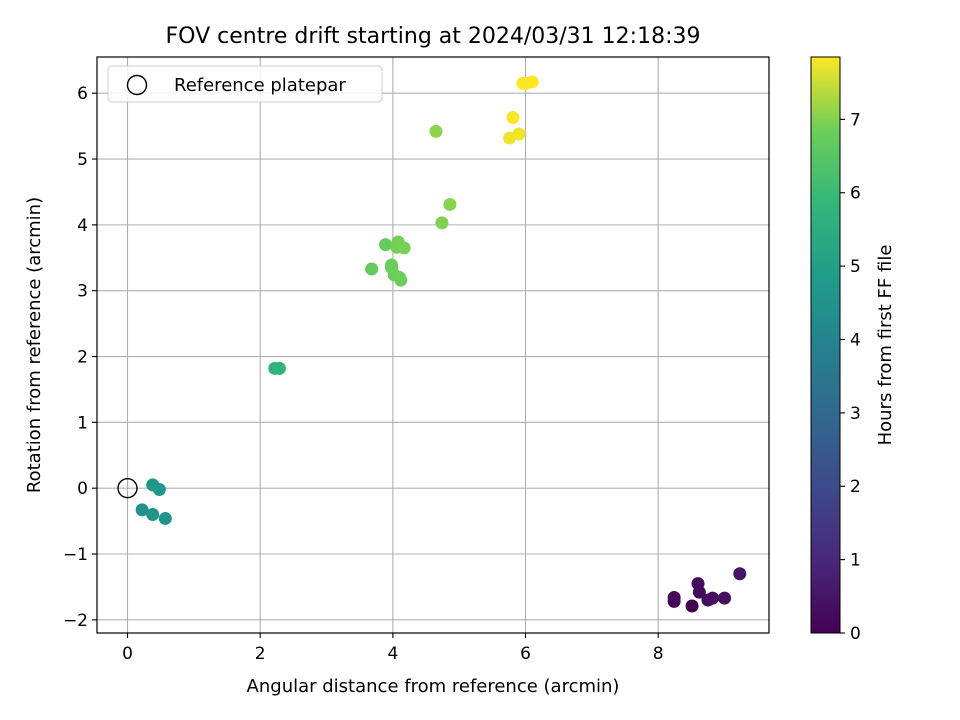 Image resolution: width=960 pixels, height=720 pixels. Describe the element at coordinates (658, 654) in the screenshot. I see `x-tick-label: 8` at that location.